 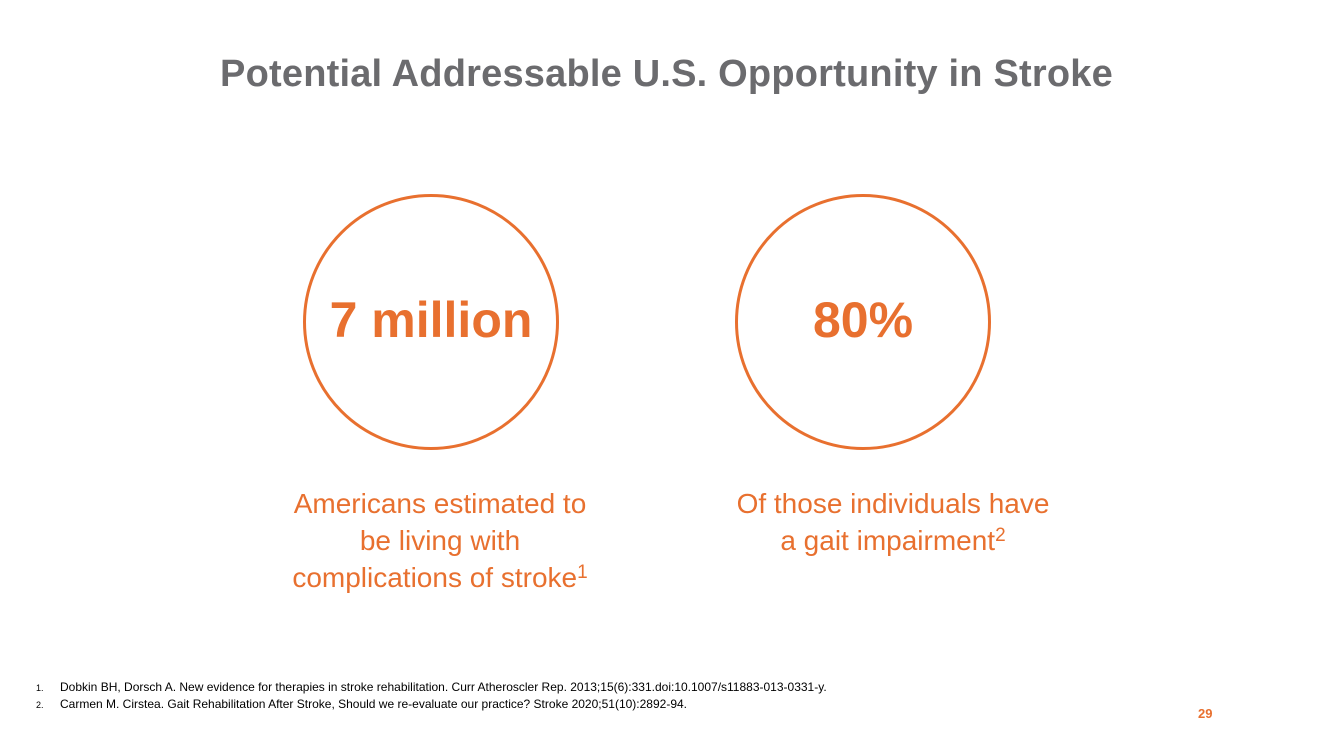 What do you see at coordinates (40, 688) in the screenshot?
I see `footnote-number: 1.` at bounding box center [40, 688].